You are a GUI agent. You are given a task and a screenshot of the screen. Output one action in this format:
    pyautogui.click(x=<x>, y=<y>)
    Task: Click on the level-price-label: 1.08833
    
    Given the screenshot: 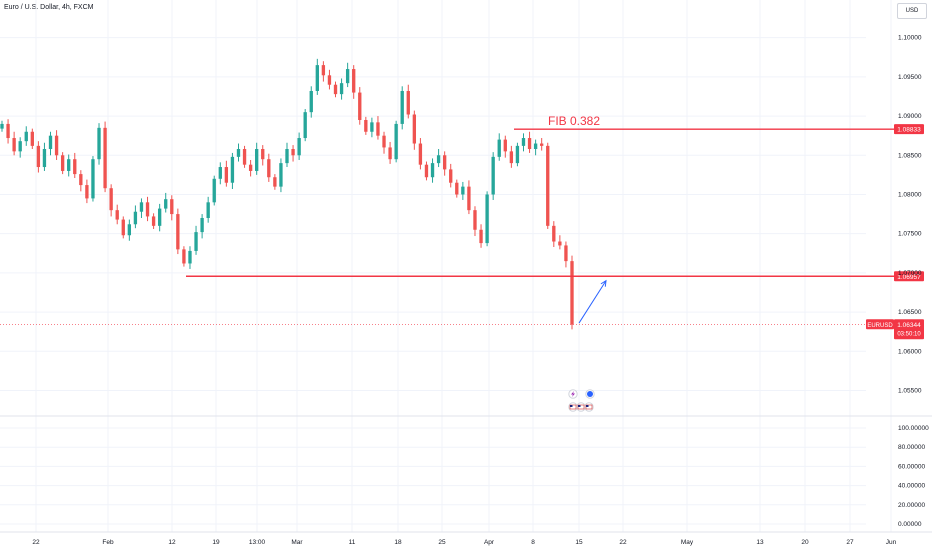 What is the action you would take?
    pyautogui.click(x=909, y=130)
    